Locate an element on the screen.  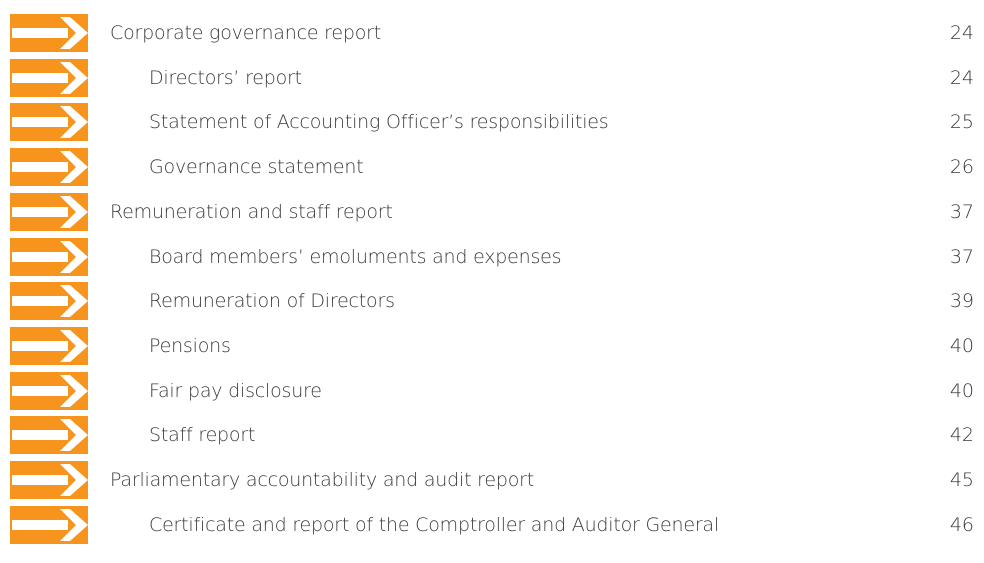
toc-row: Pensions 40 is located at coordinates (492, 346).